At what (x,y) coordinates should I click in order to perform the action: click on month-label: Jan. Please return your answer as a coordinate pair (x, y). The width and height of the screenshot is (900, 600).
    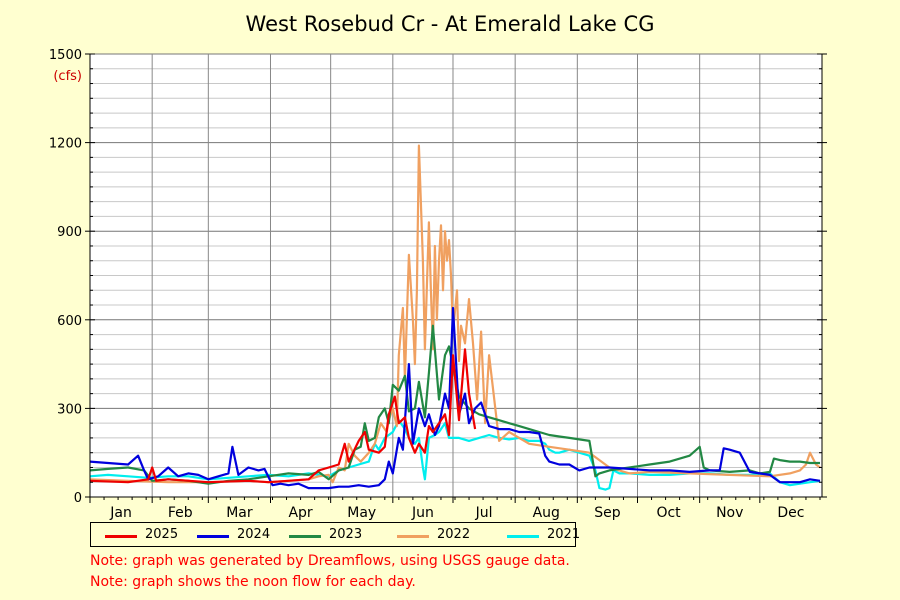
    Looking at the image, I should click on (120, 513).